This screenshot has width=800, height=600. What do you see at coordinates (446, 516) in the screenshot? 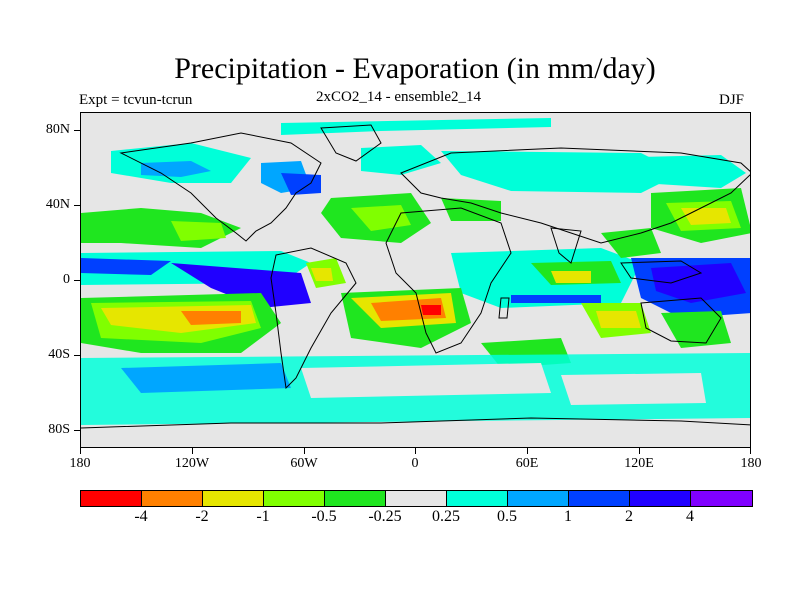
I see `colorbar-level-label: 0.25` at bounding box center [446, 516].